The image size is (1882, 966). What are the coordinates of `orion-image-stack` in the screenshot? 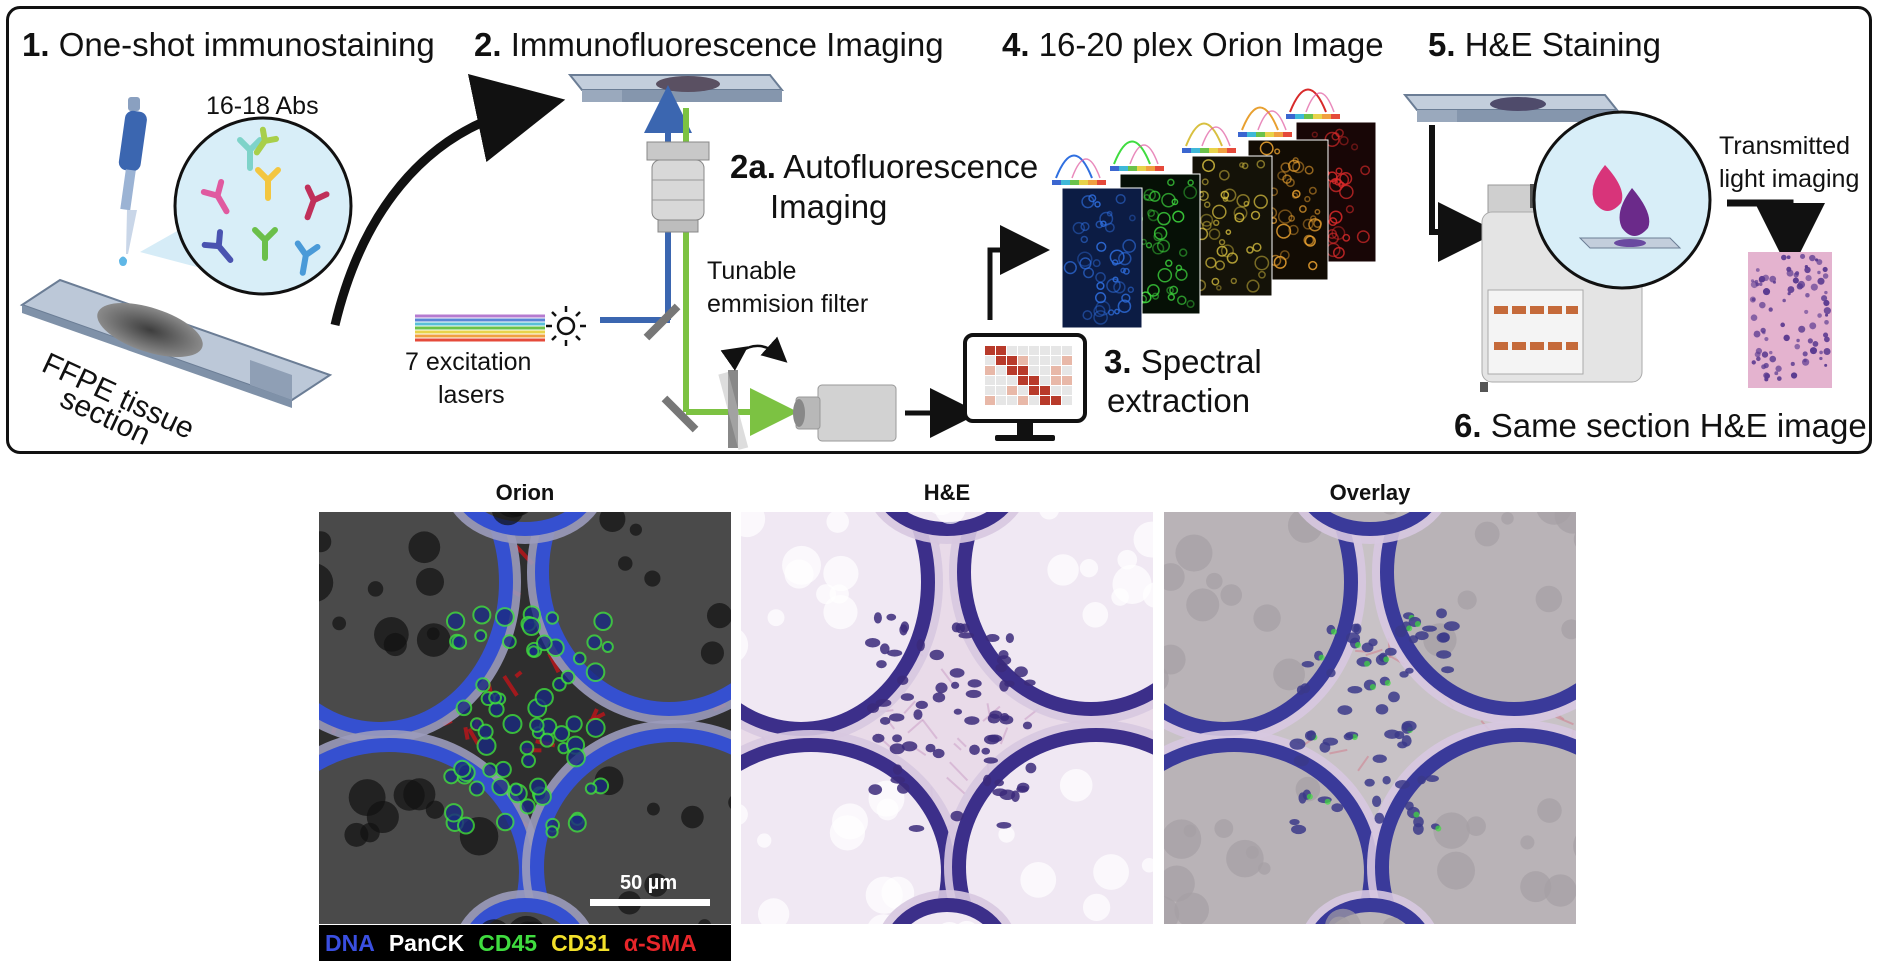 It's located at (1214, 208).